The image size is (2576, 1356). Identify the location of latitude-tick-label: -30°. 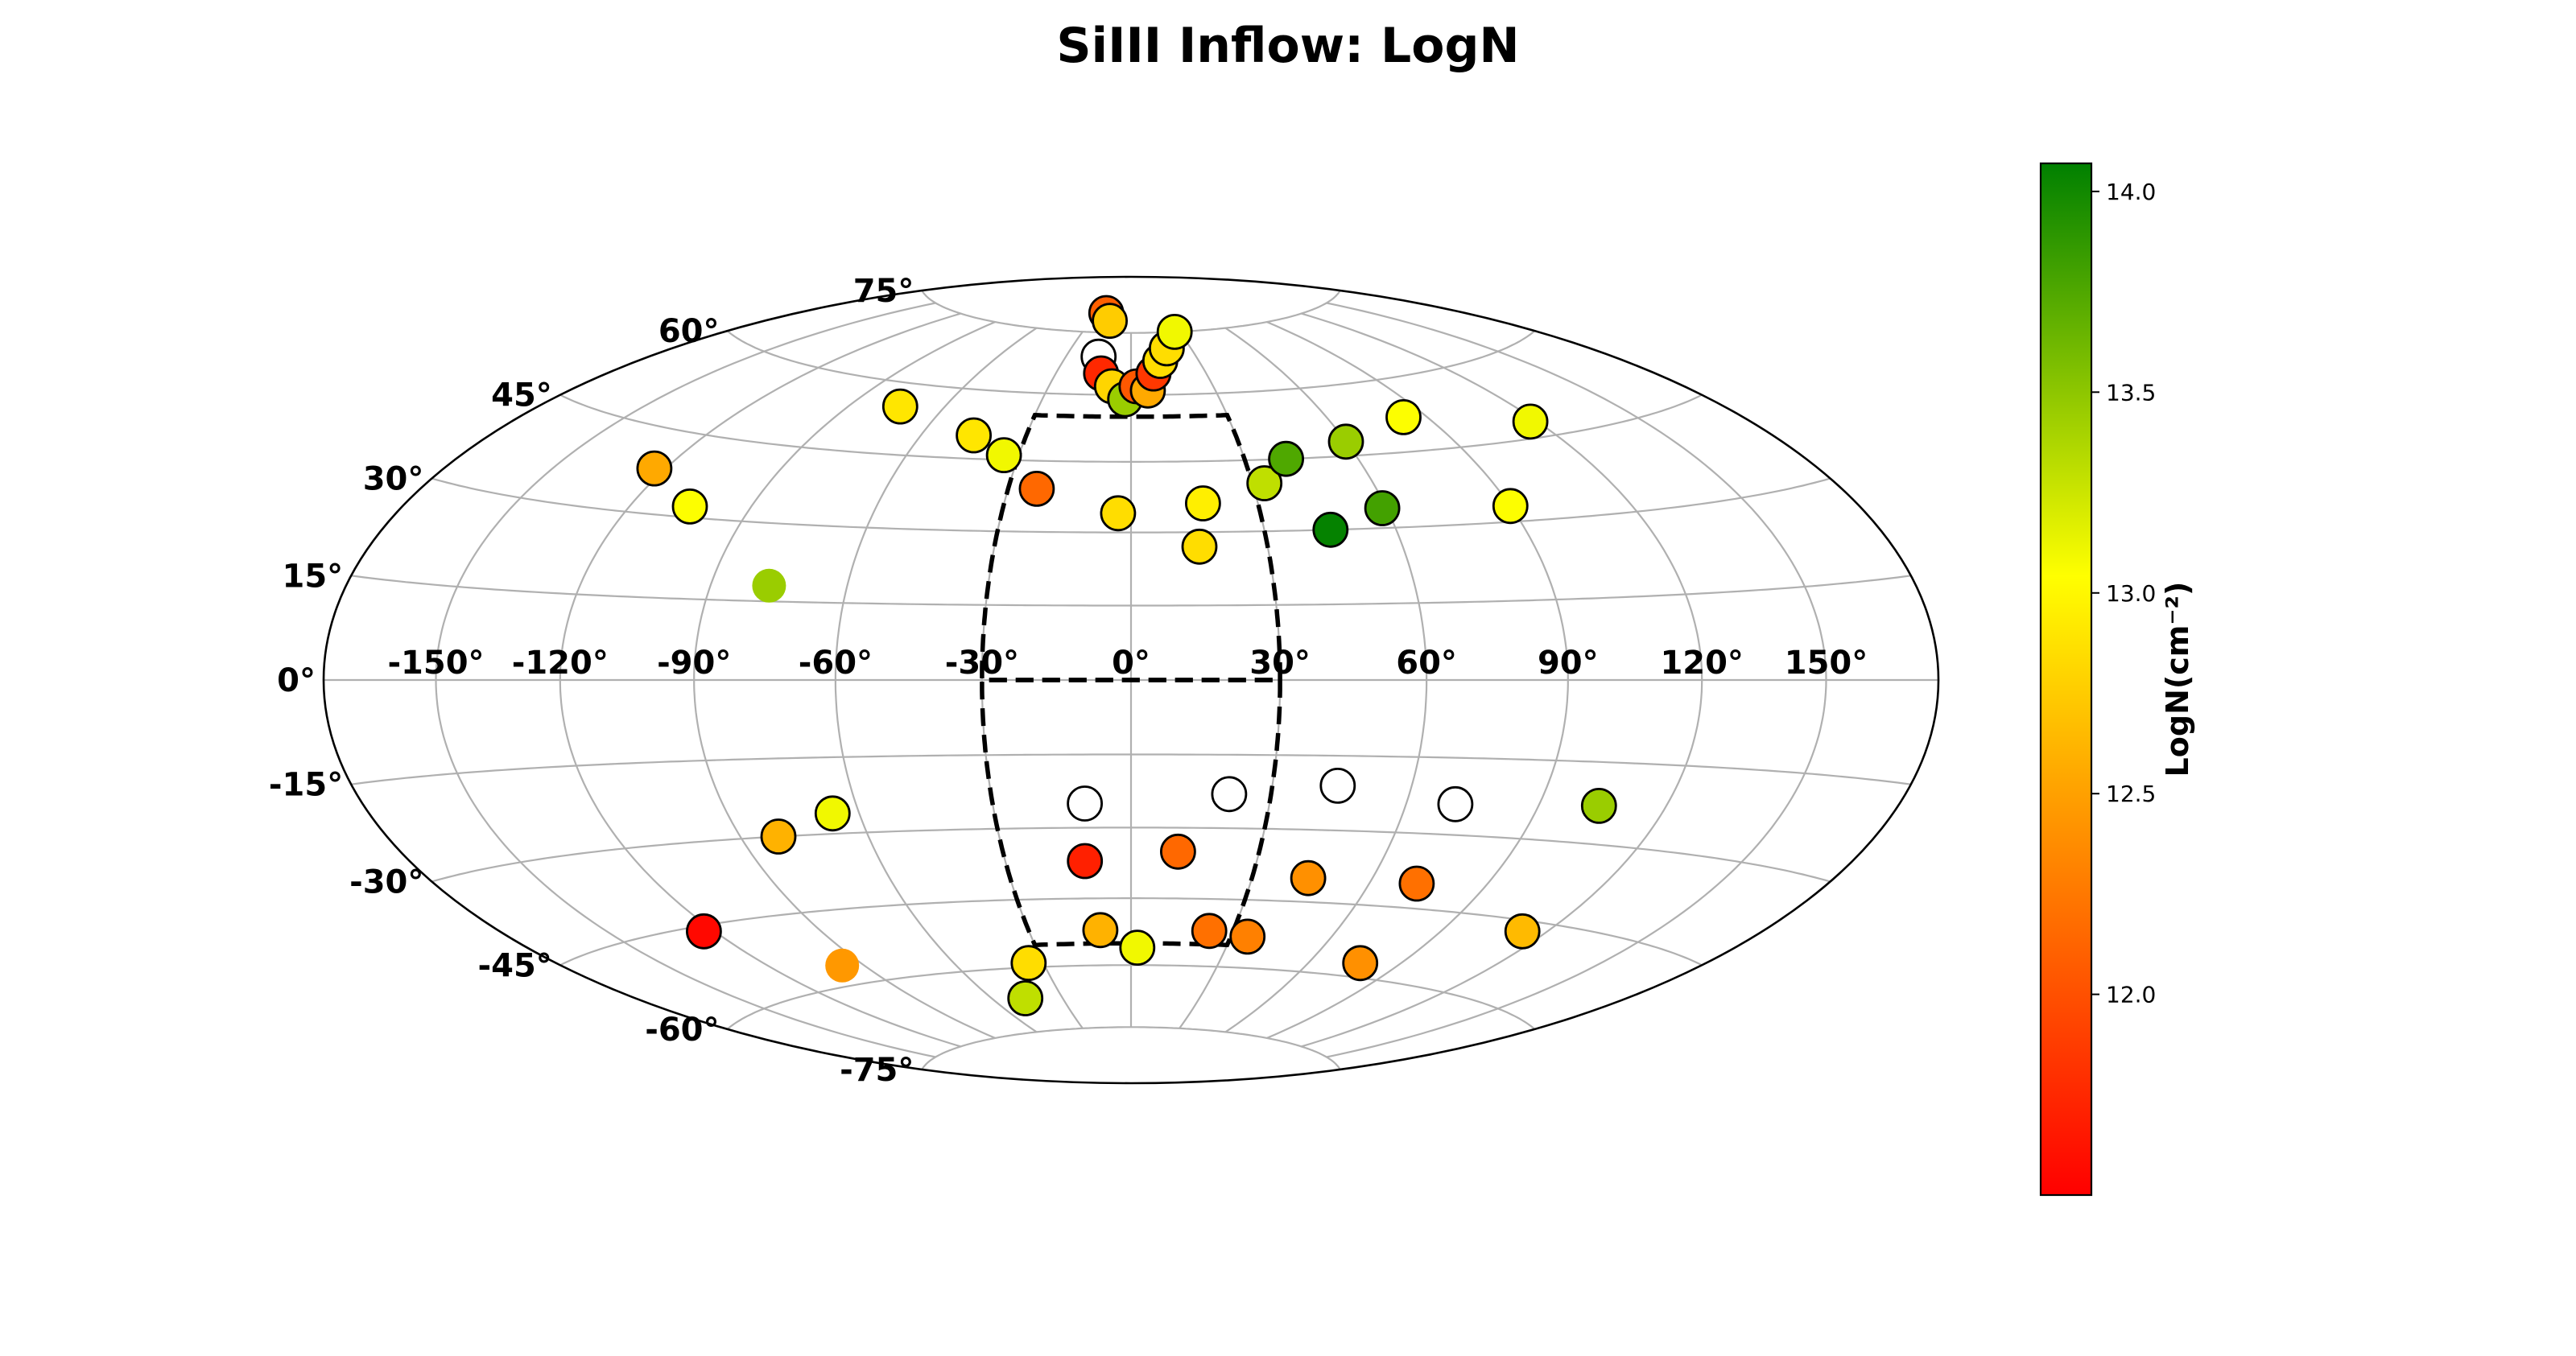
(386, 882).